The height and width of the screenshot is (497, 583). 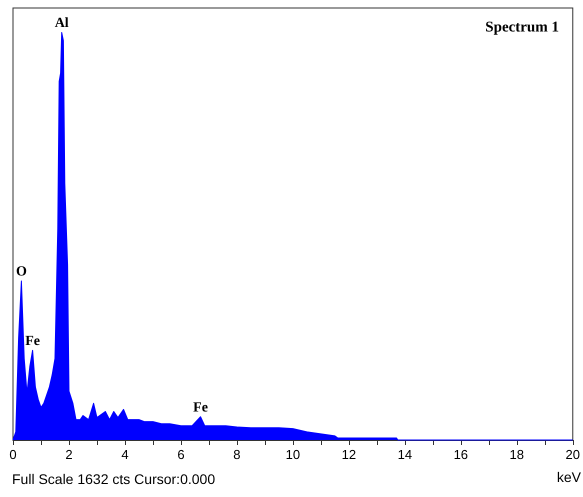 I want to click on x-tick-label: 2, so click(x=69, y=454).